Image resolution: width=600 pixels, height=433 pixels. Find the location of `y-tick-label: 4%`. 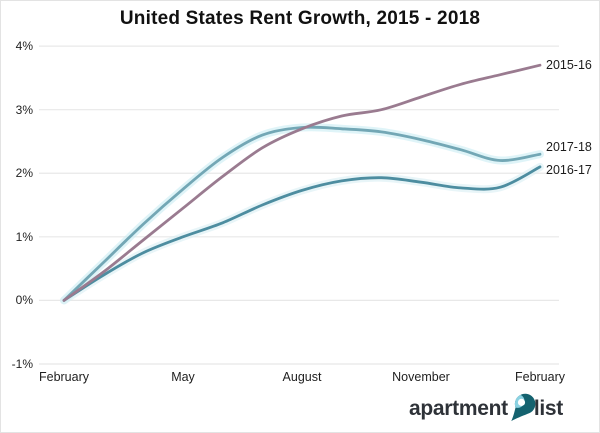

y-tick-label: 4% is located at coordinates (24, 46).